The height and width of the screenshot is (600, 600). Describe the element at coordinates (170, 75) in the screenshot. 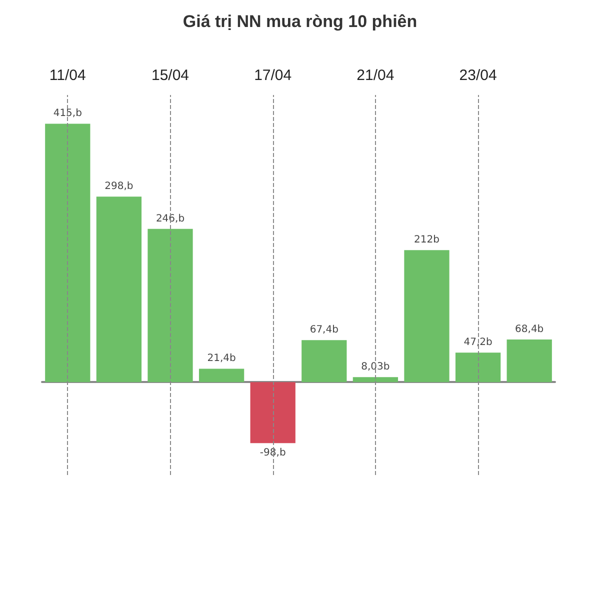

I see `x-tick-label: 15/04` at that location.